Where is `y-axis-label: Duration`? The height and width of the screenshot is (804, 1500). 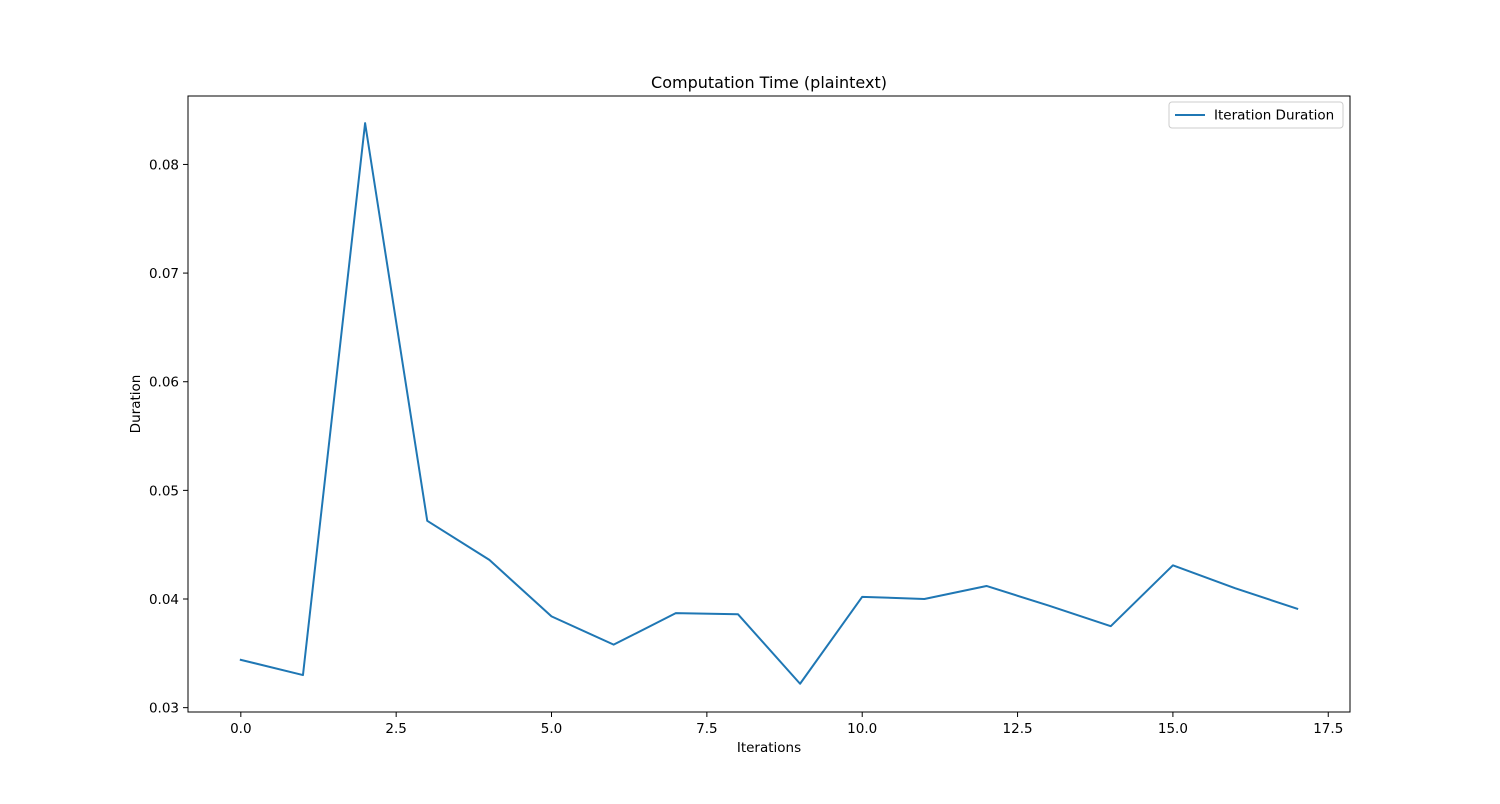 y-axis-label: Duration is located at coordinates (136, 404).